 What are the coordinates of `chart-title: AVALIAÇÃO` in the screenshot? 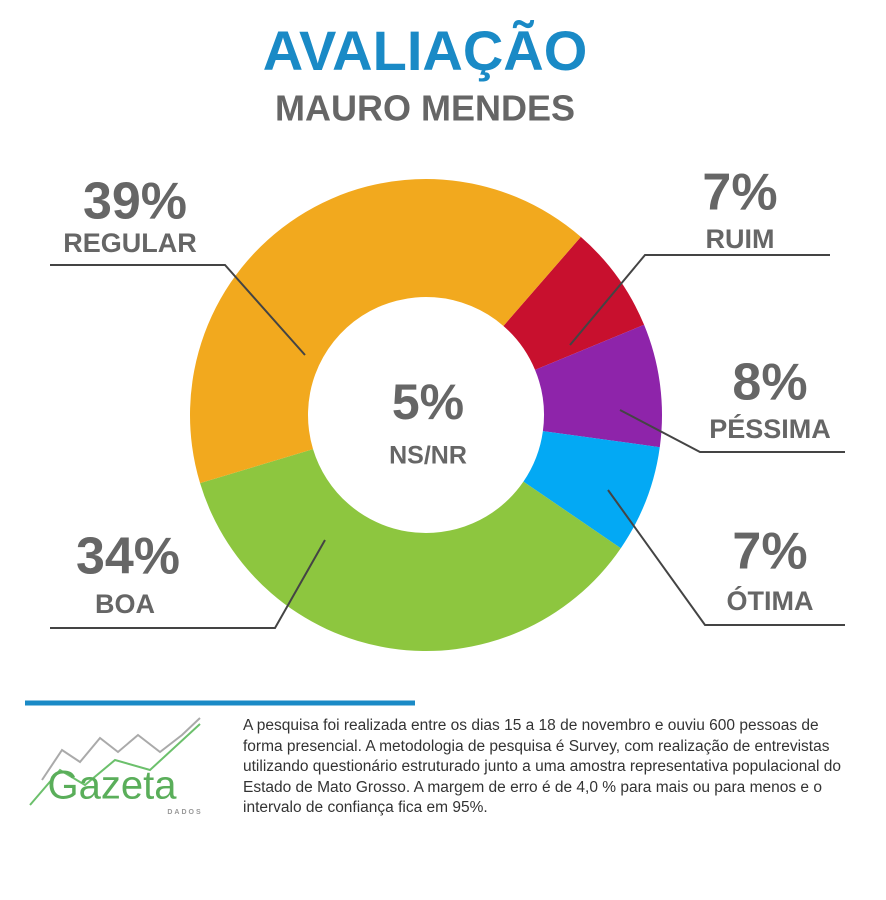 It's located at (425, 50).